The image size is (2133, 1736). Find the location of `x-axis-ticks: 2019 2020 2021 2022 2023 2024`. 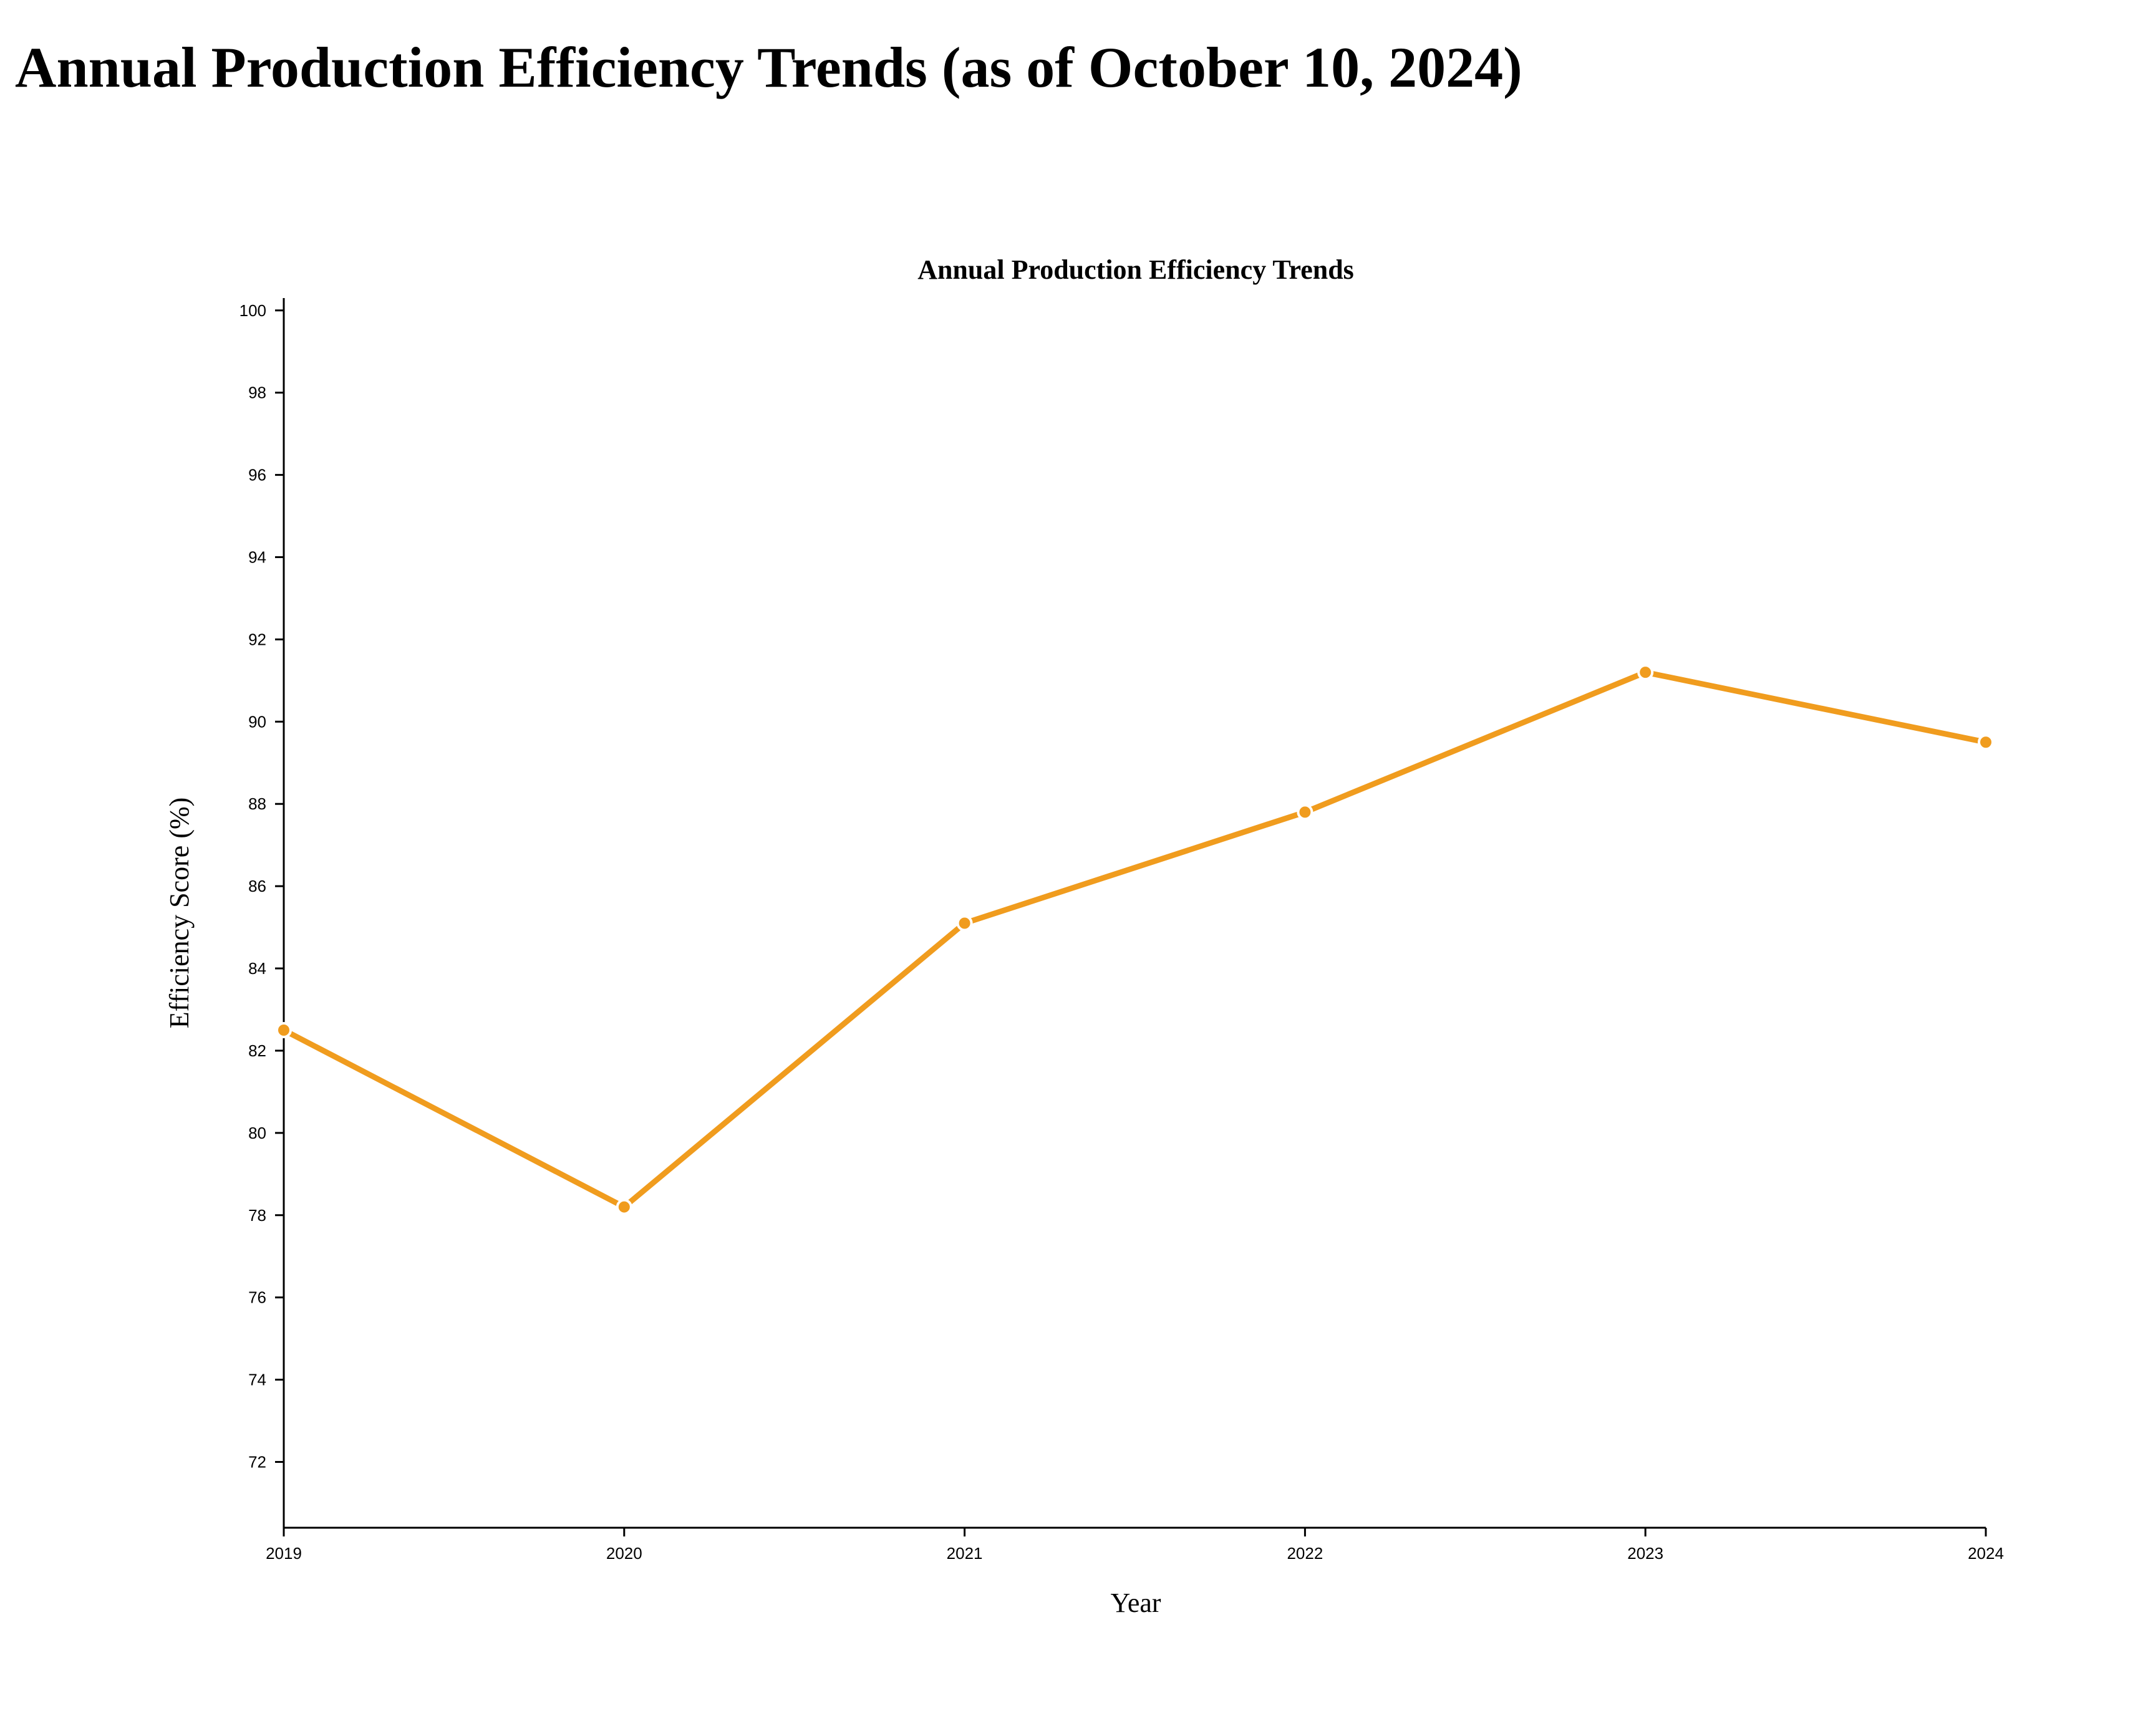

x-axis-ticks: 2019 2020 2021 2022 2023 2024 is located at coordinates (1135, 1545).